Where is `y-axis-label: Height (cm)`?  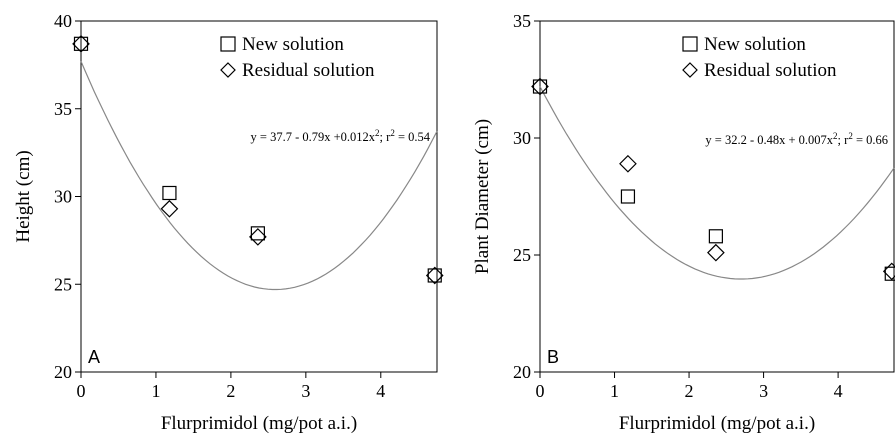 y-axis-label: Height (cm) is located at coordinates (23, 196).